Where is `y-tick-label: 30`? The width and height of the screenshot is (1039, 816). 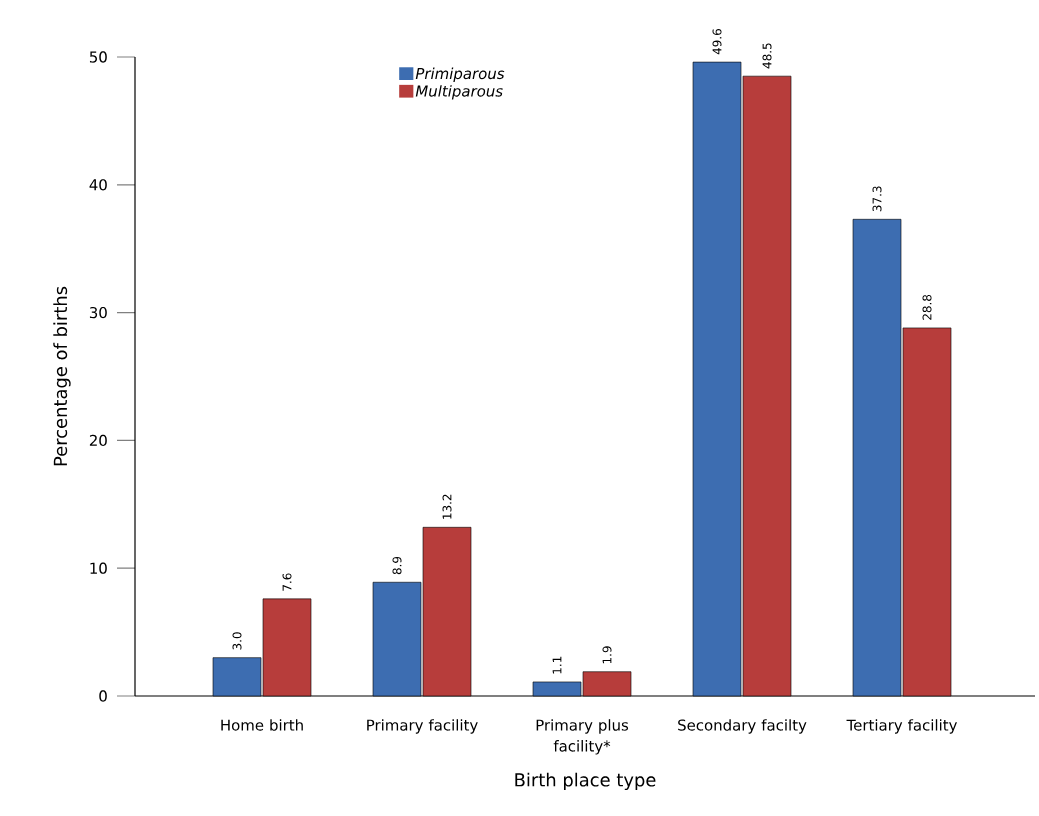 y-tick-label: 30 is located at coordinates (98, 312).